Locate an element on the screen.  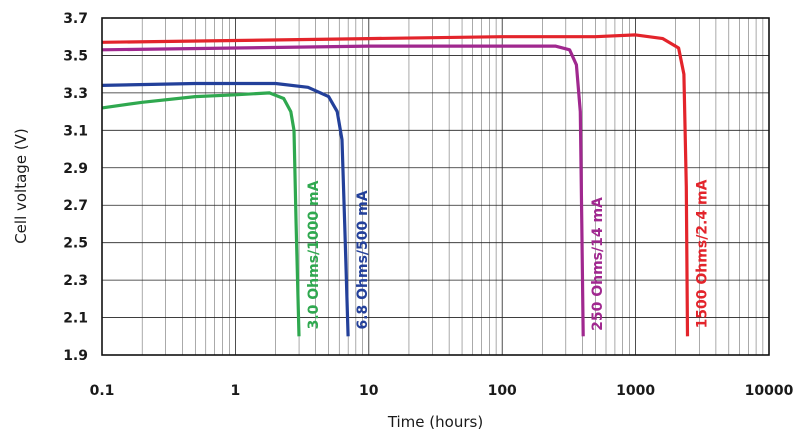
x-tick-label: 1 is located at coordinates (236, 391).